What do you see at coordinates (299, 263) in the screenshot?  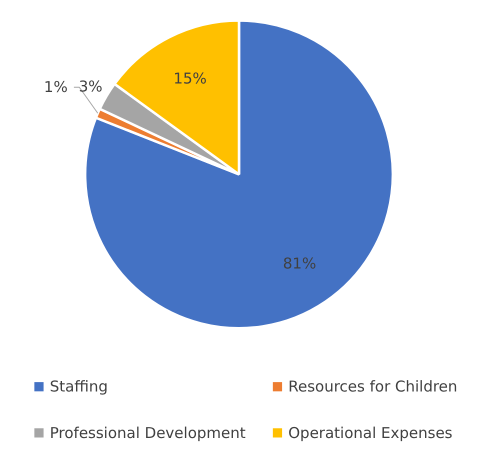 I see `data-label: 81%` at bounding box center [299, 263].